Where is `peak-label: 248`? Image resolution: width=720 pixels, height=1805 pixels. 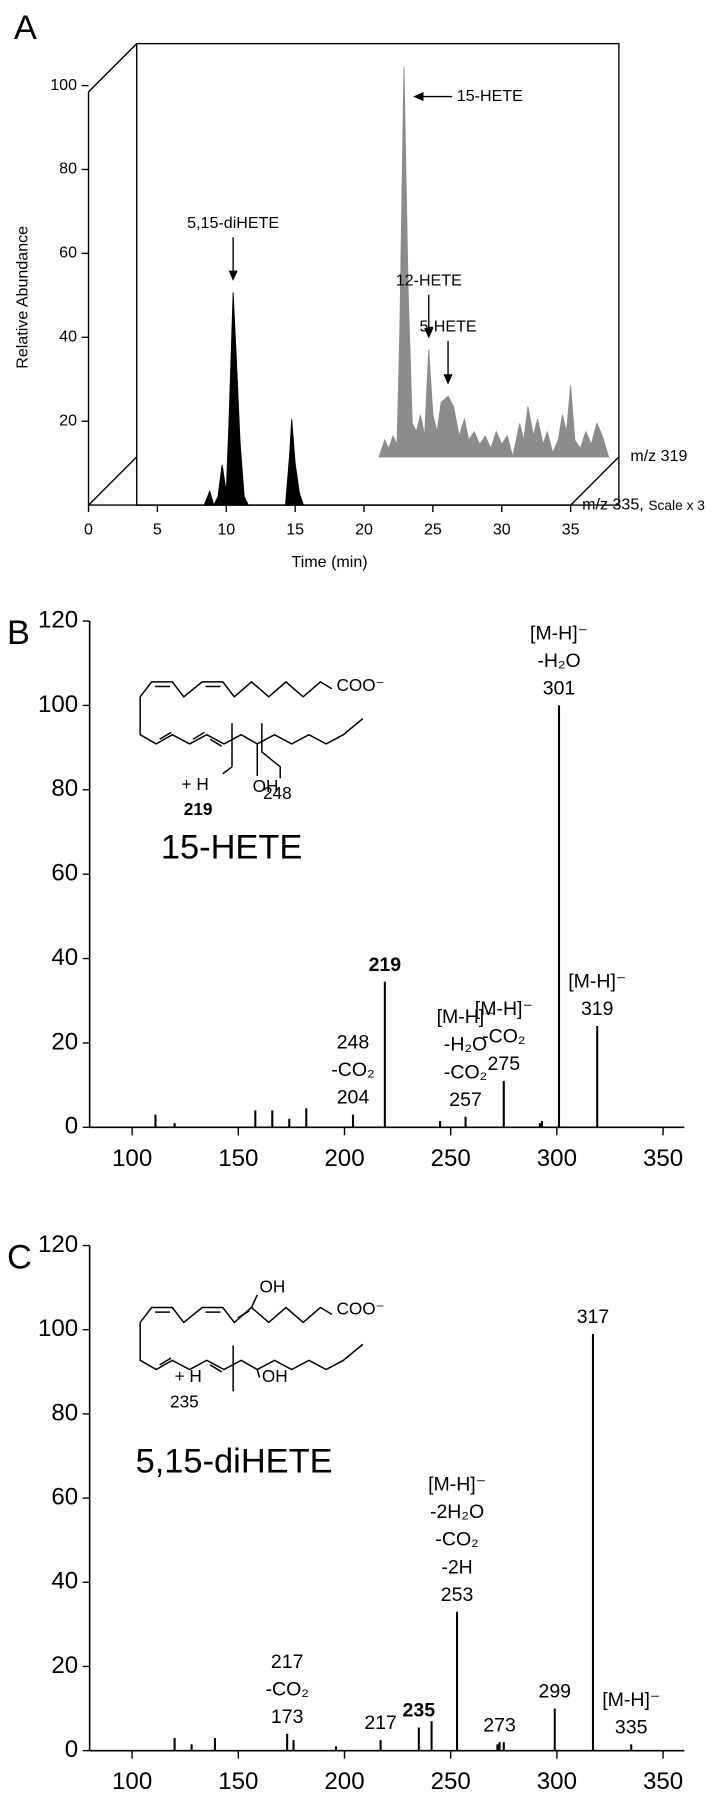
peak-label: 248 is located at coordinates (353, 1043).